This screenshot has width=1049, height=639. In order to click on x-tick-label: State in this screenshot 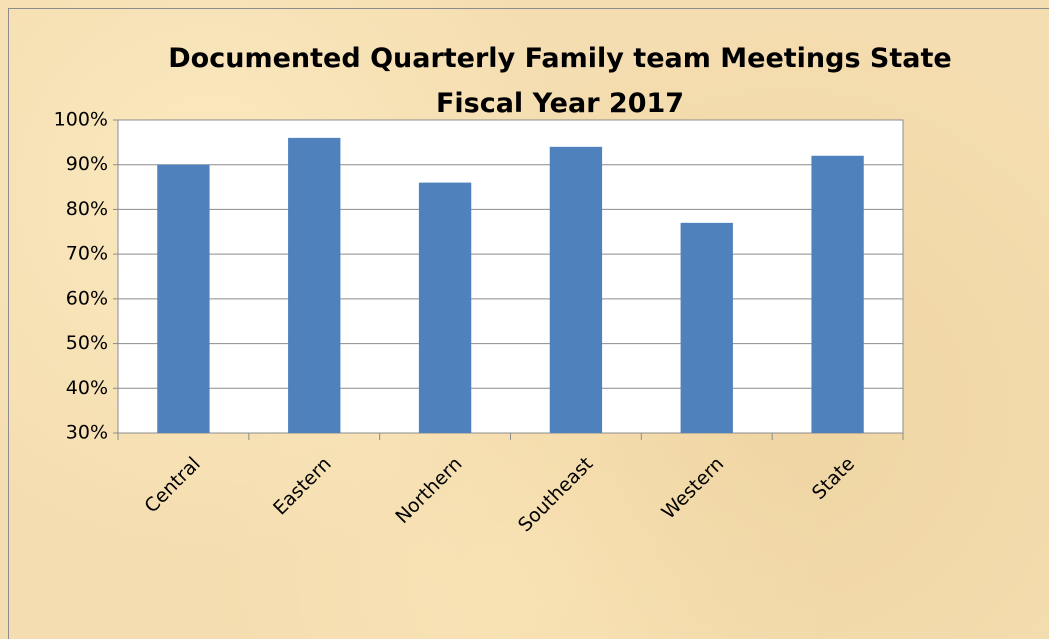, I will do `click(833, 478)`.